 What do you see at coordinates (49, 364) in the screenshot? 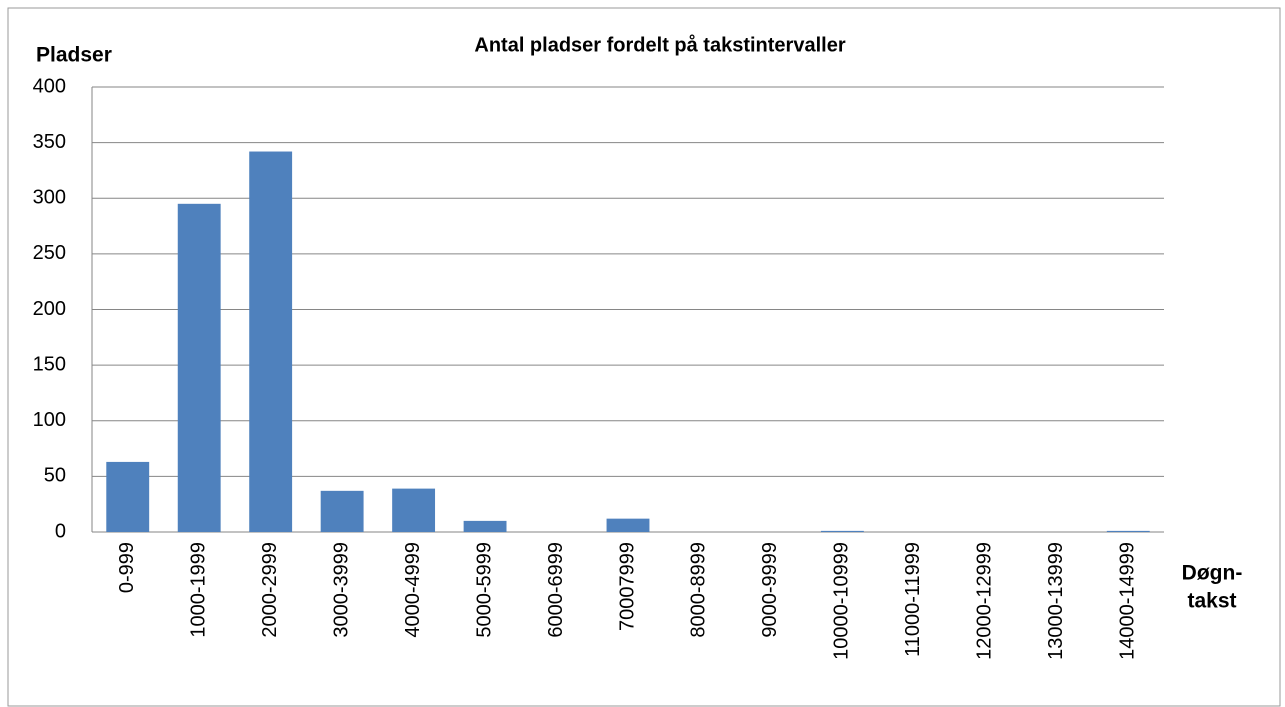
I see `y-tick-label: 150` at bounding box center [49, 364].